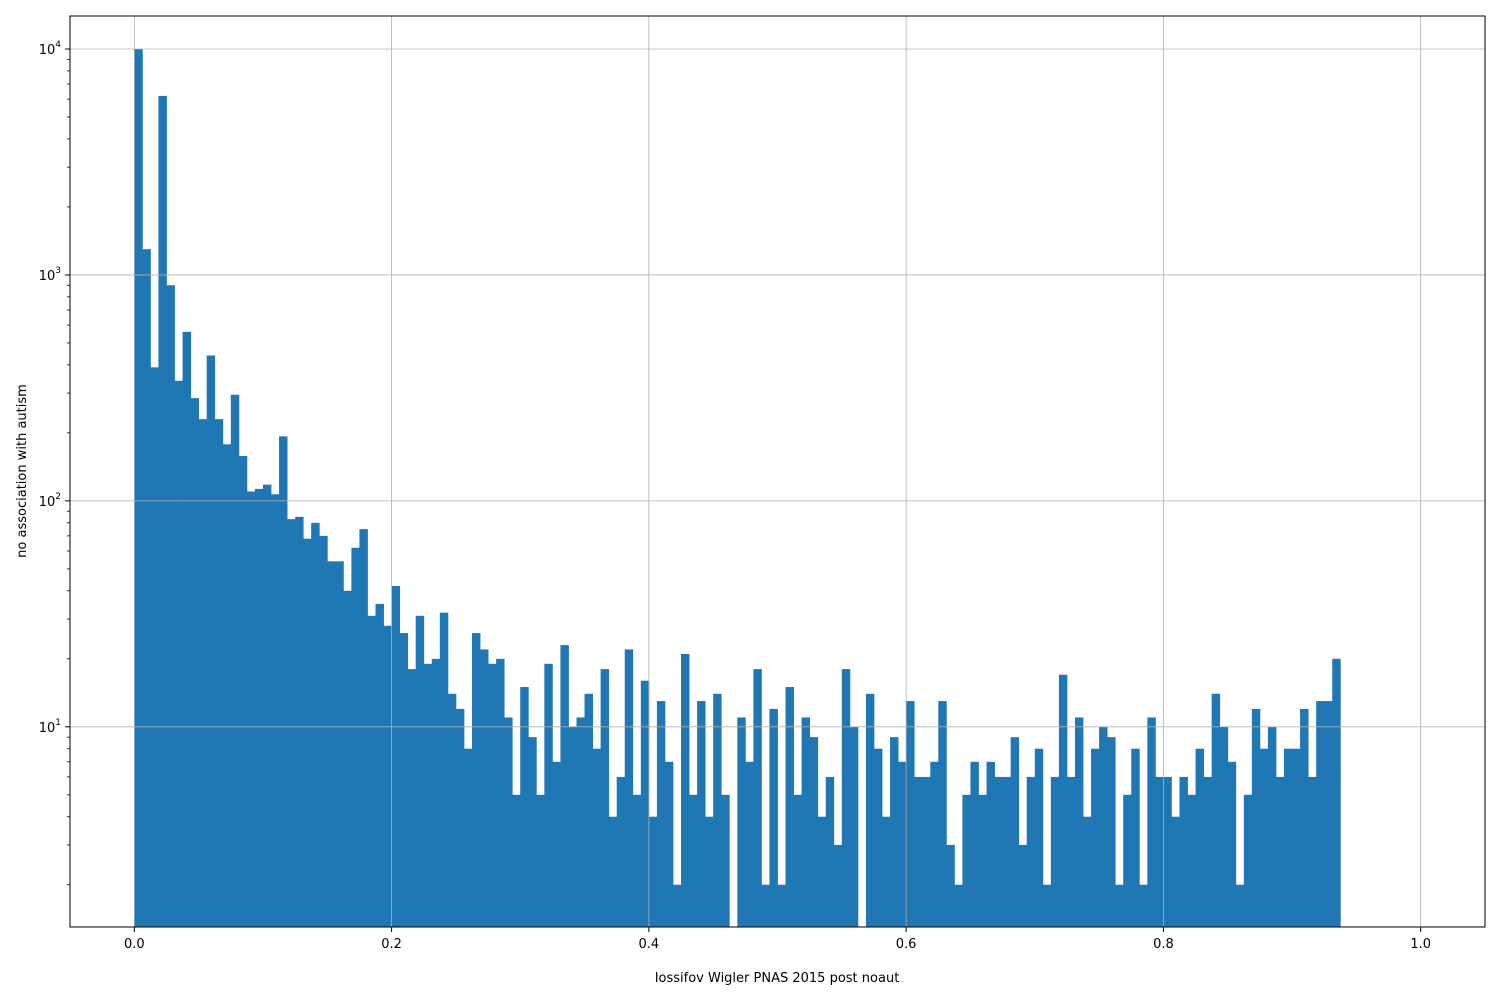 This screenshot has height=1000, width=1500. I want to click on y-tick-label: 10⁴, so click(50, 49).